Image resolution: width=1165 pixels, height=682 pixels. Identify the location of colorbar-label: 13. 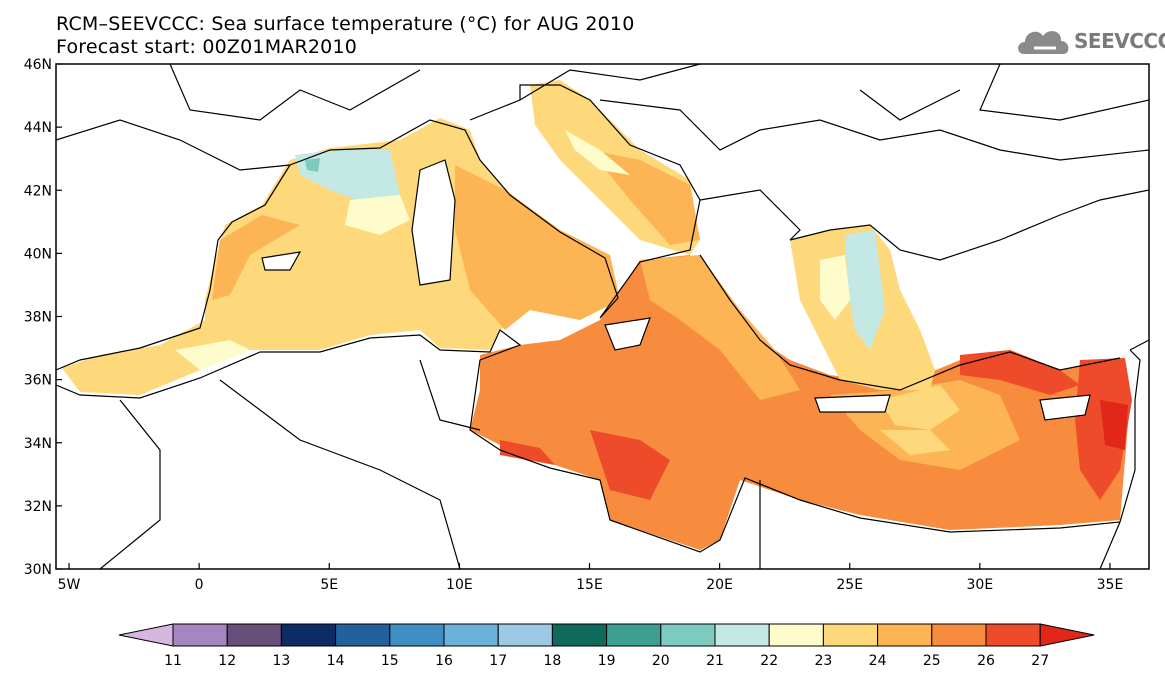
(281, 661).